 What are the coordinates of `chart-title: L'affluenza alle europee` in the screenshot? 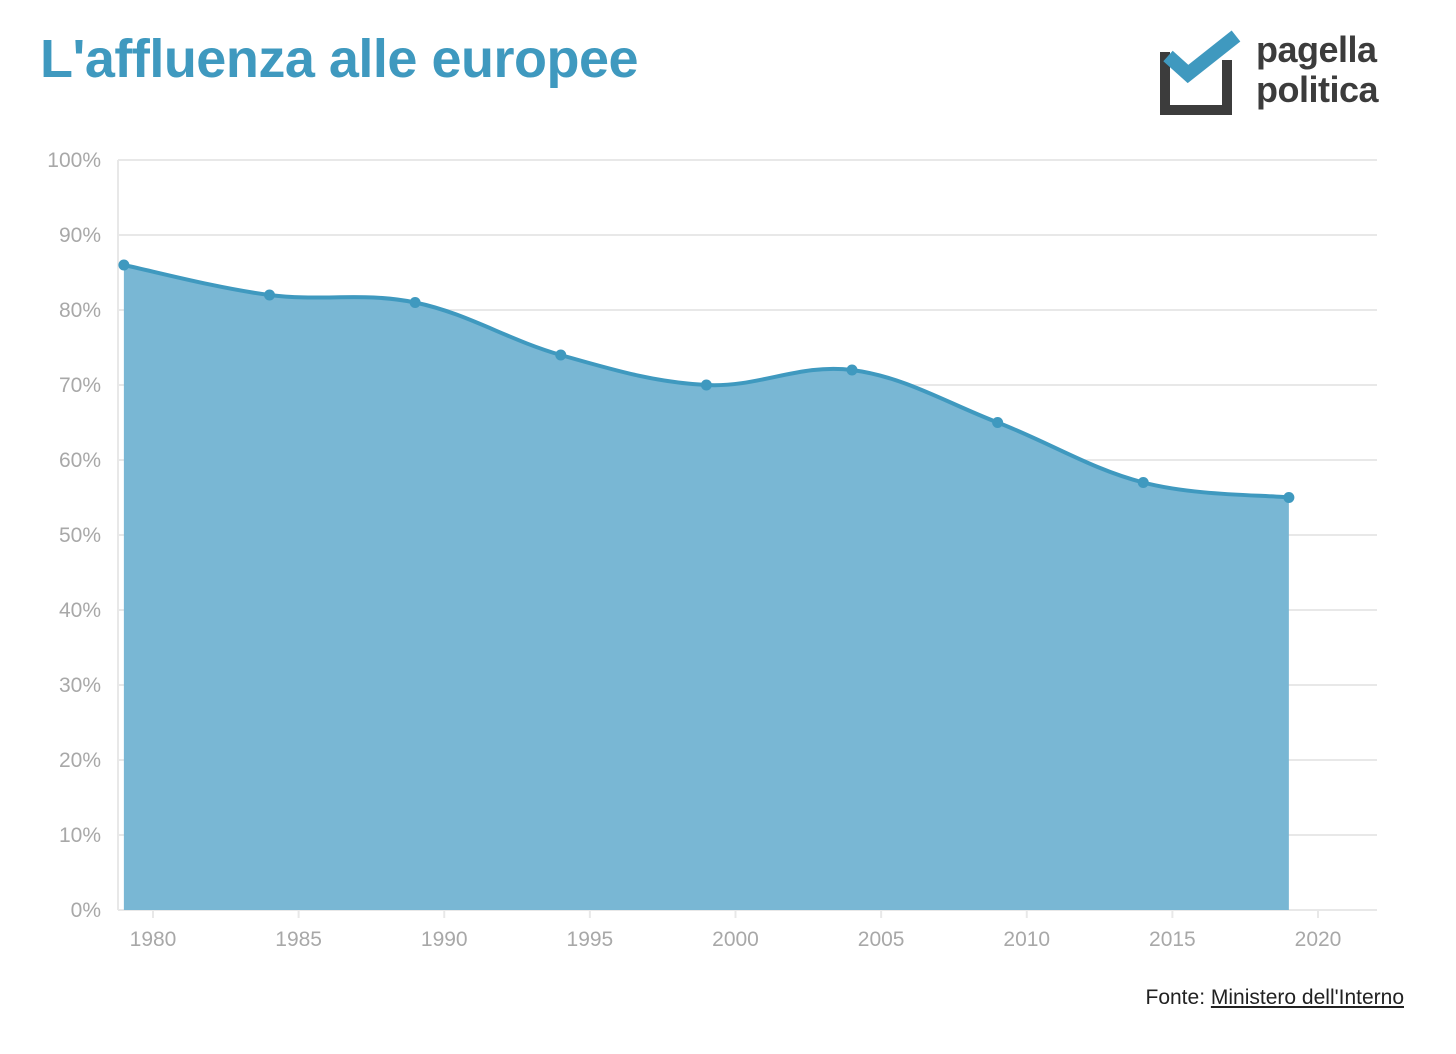 It's located at (339, 59).